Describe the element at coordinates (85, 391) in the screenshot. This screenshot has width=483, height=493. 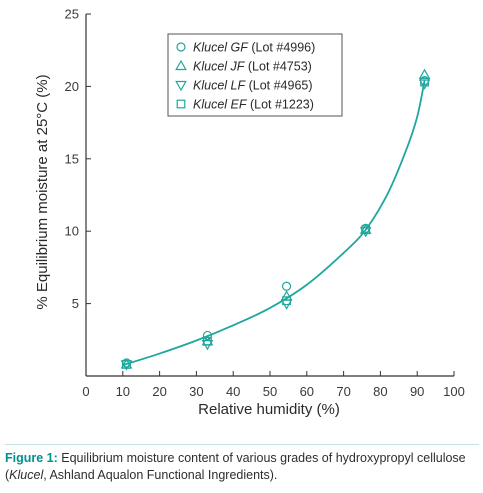
I see `x-tick-label: 0` at that location.